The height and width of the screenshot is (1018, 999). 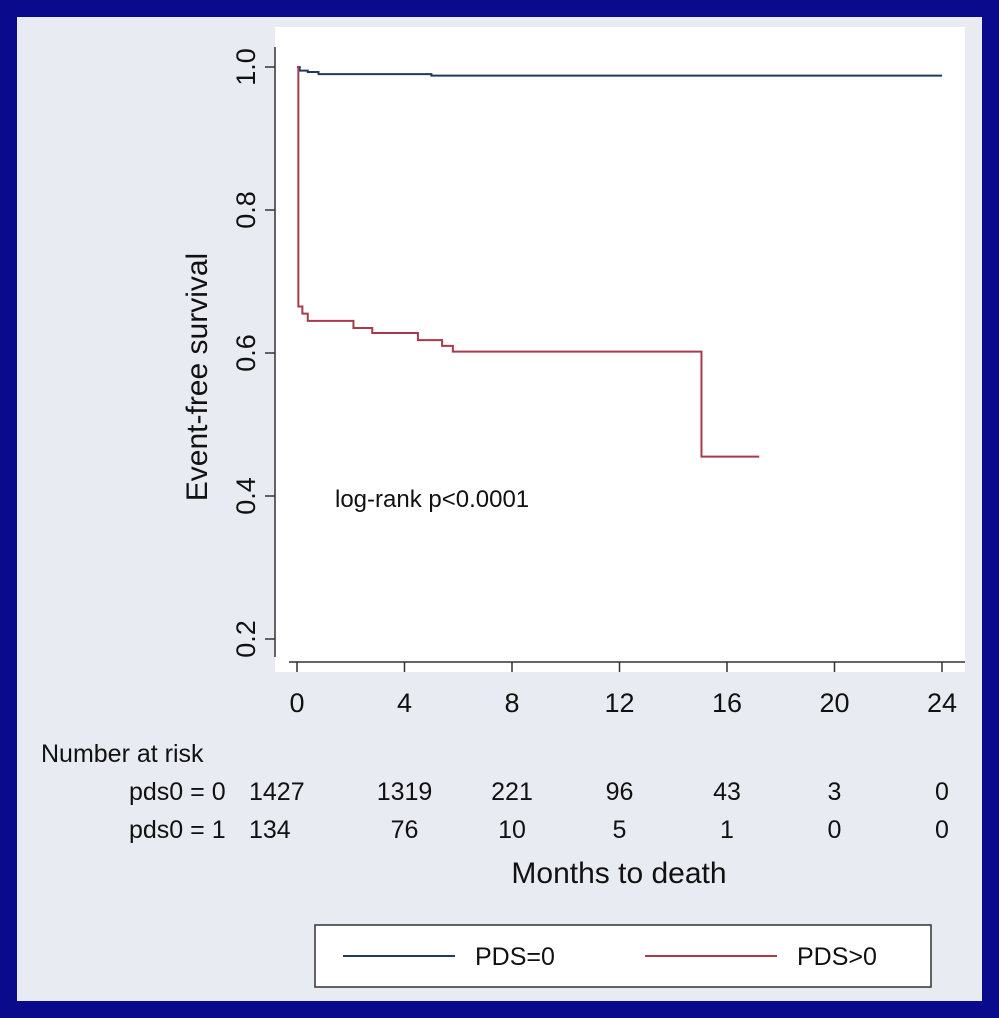 I want to click on risk-value-1-1: 76, so click(x=405, y=830).